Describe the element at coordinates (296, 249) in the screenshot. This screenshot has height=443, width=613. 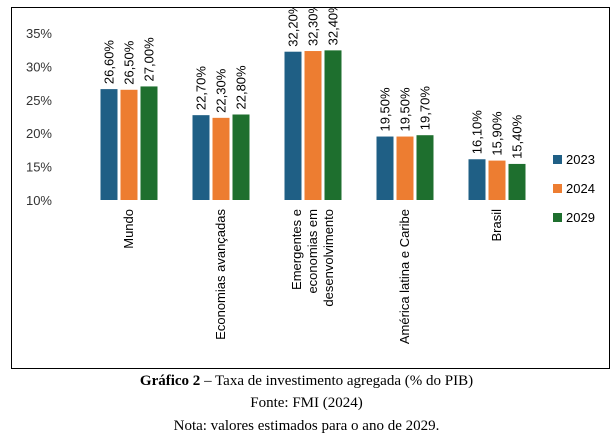
I see `category-label-line: Emergentes e` at that location.